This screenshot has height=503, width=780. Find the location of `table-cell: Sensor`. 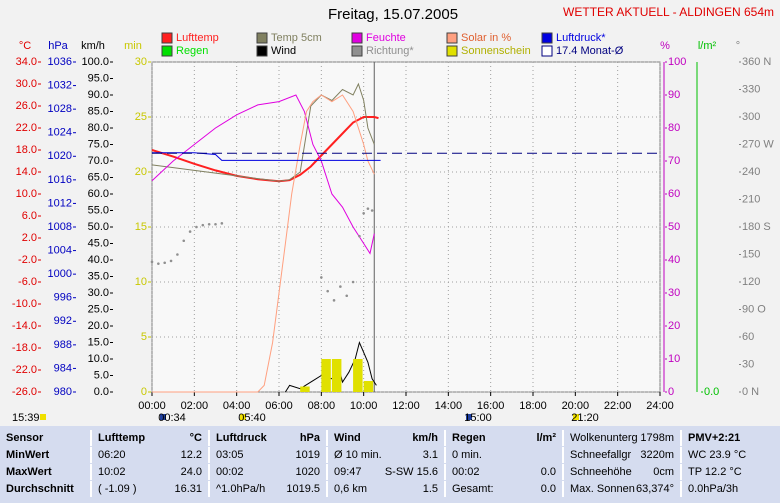

table-cell: Sensor is located at coordinates (45, 438).